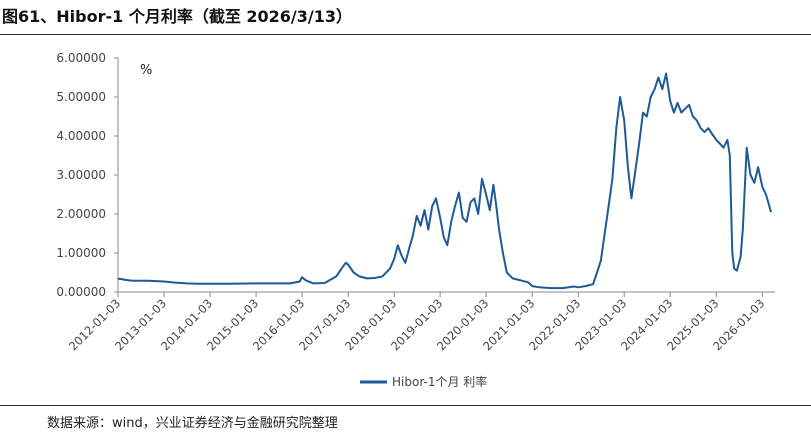  What do you see at coordinates (439, 381) in the screenshot?
I see `legend-label: Hibor-1个月 利率` at bounding box center [439, 381].